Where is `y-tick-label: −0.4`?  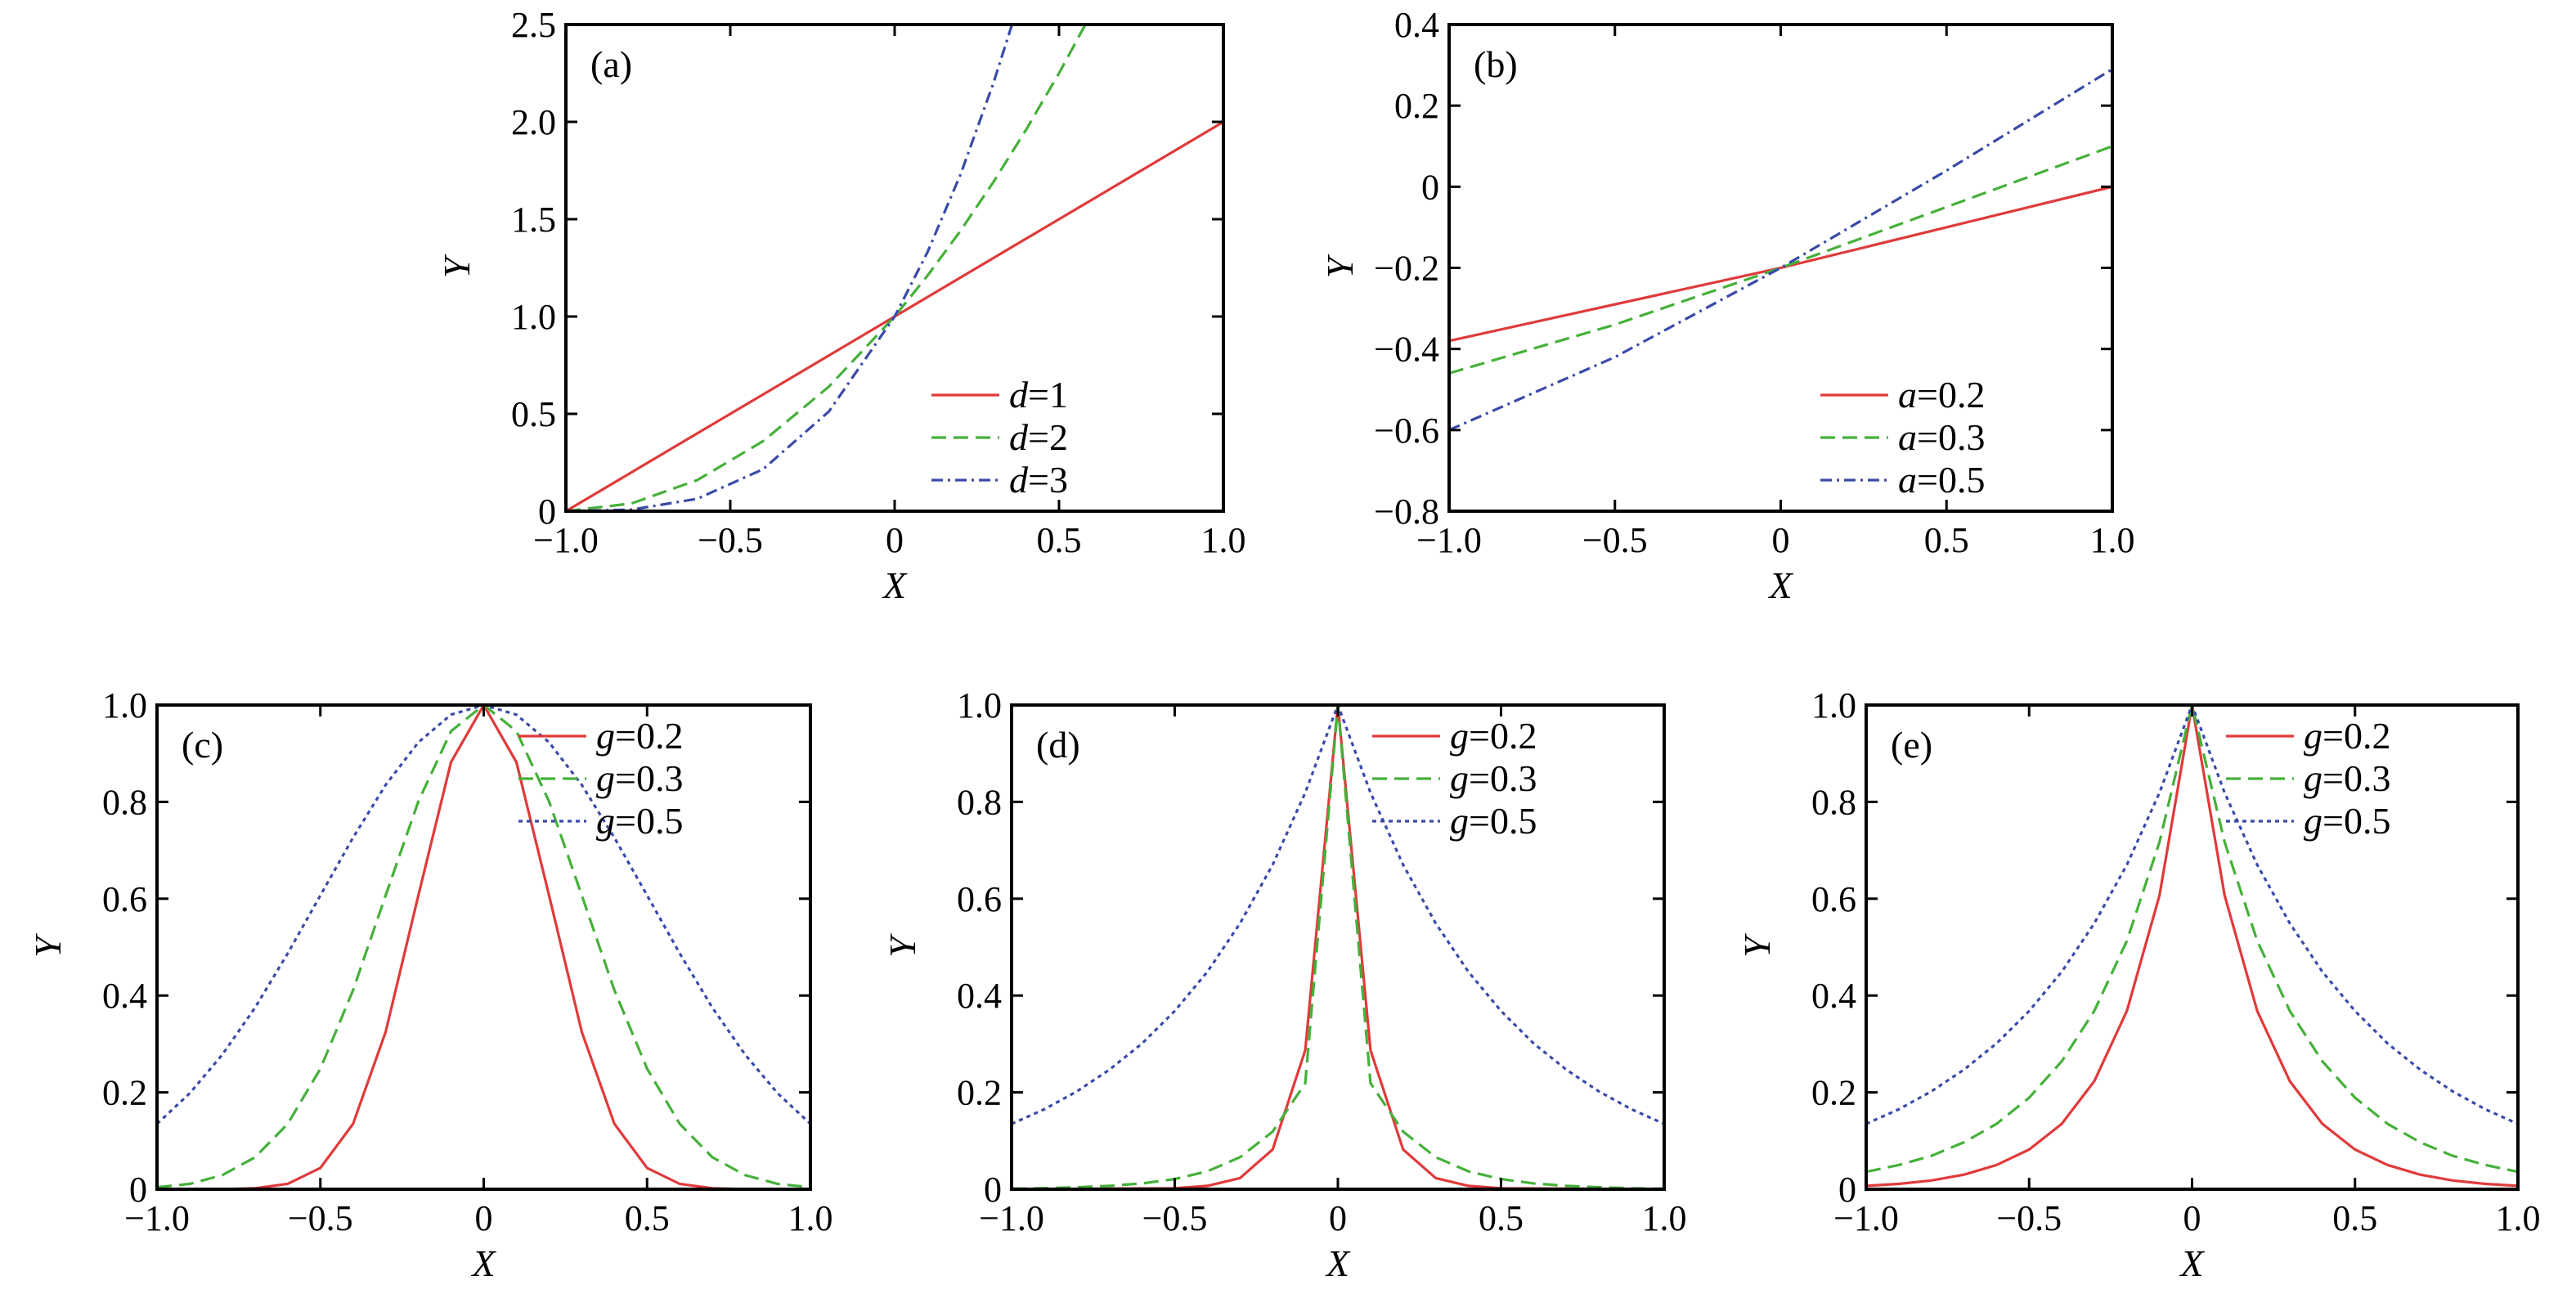
y-tick-label: −0.4 is located at coordinates (1406, 350).